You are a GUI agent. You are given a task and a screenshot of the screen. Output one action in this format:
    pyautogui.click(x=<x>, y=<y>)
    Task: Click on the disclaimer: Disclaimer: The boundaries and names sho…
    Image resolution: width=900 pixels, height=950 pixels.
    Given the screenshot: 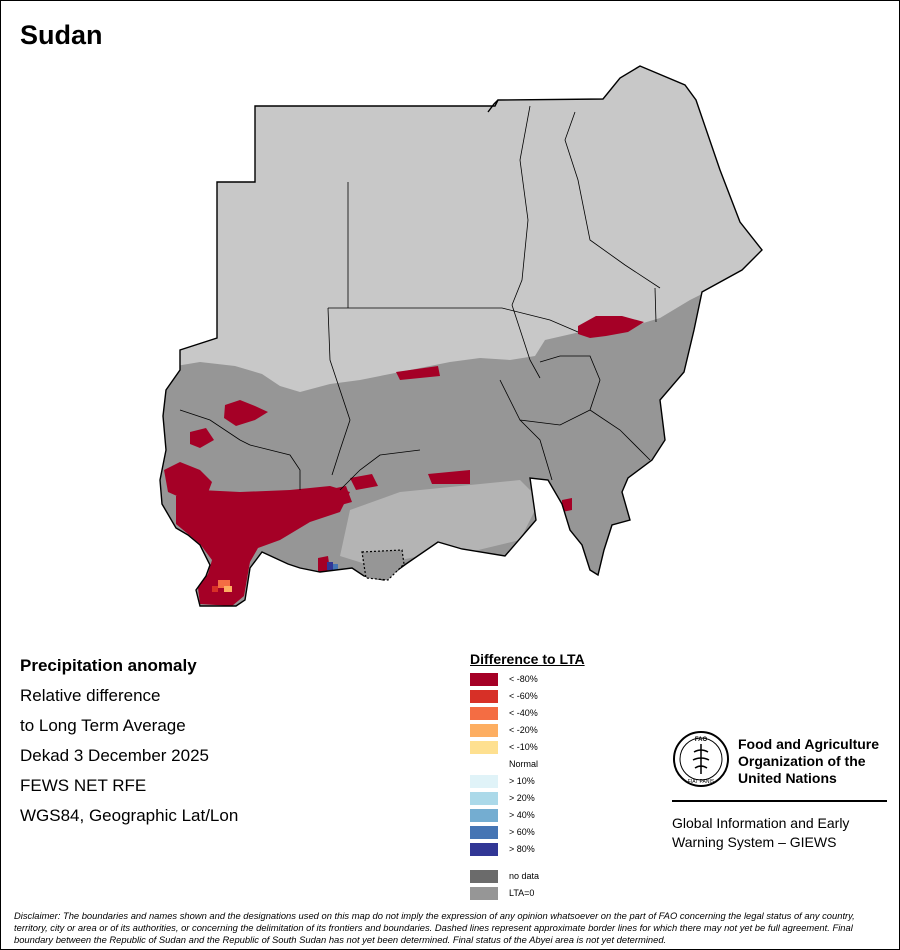 What is the action you would take?
    pyautogui.click(x=434, y=927)
    